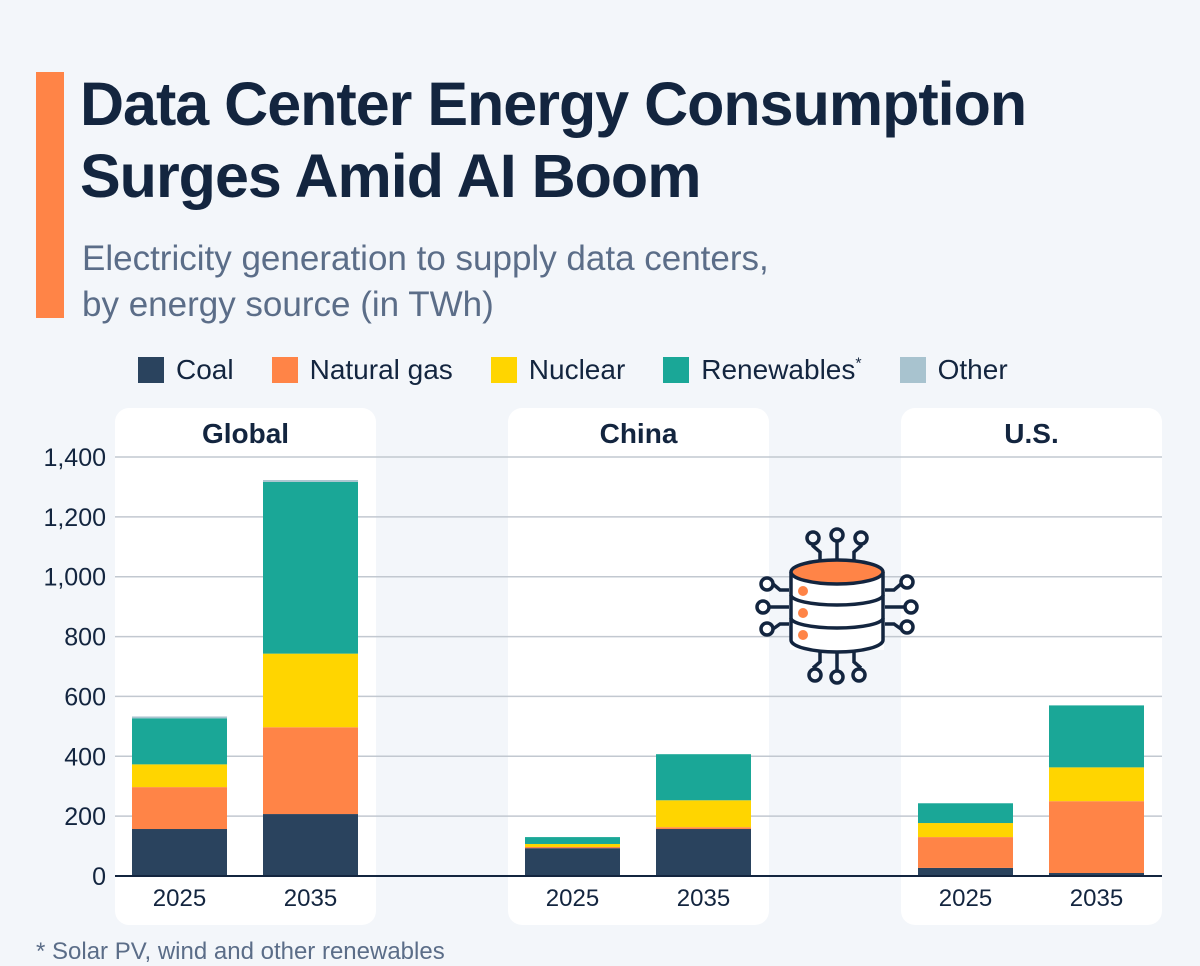 This screenshot has height=966, width=1200. I want to click on title-accent-bar, so click(50, 195).